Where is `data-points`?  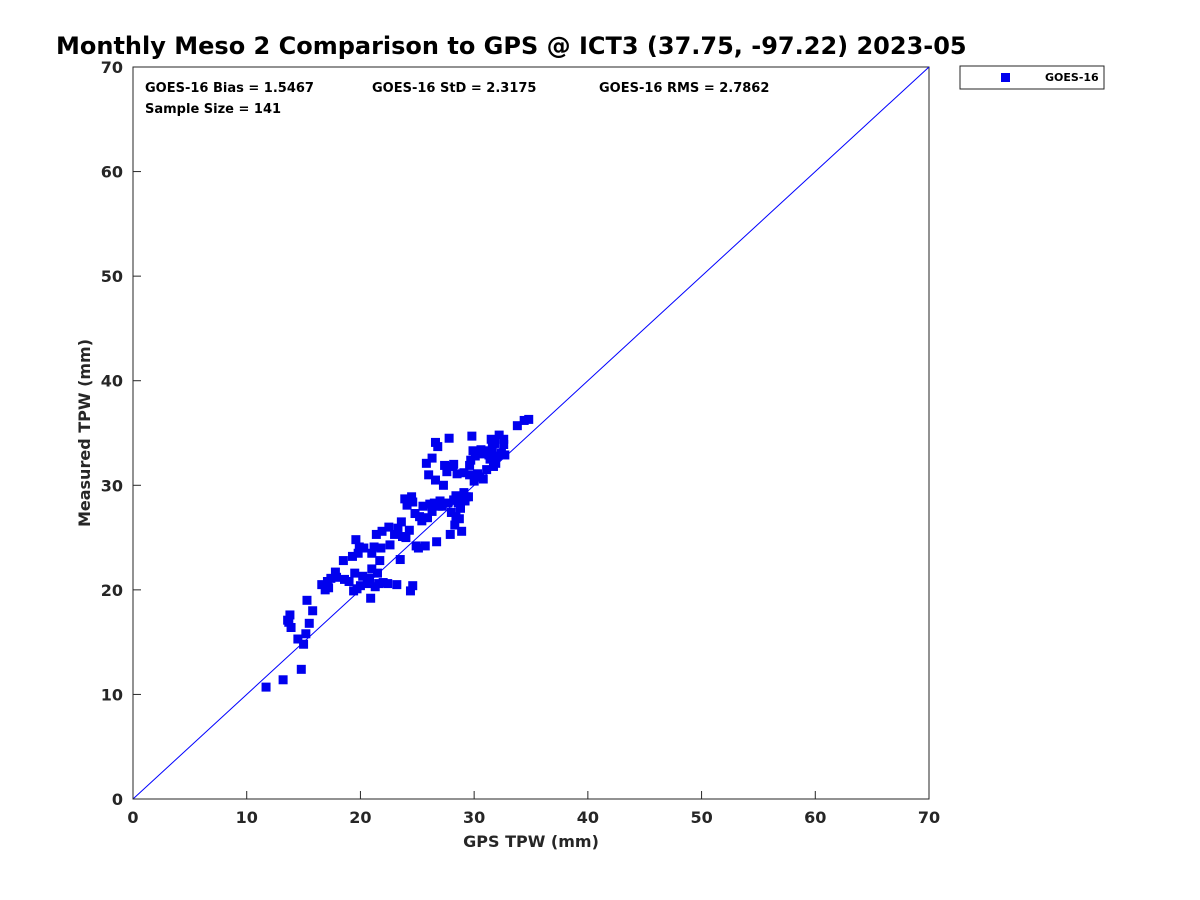 data-points is located at coordinates (397, 553).